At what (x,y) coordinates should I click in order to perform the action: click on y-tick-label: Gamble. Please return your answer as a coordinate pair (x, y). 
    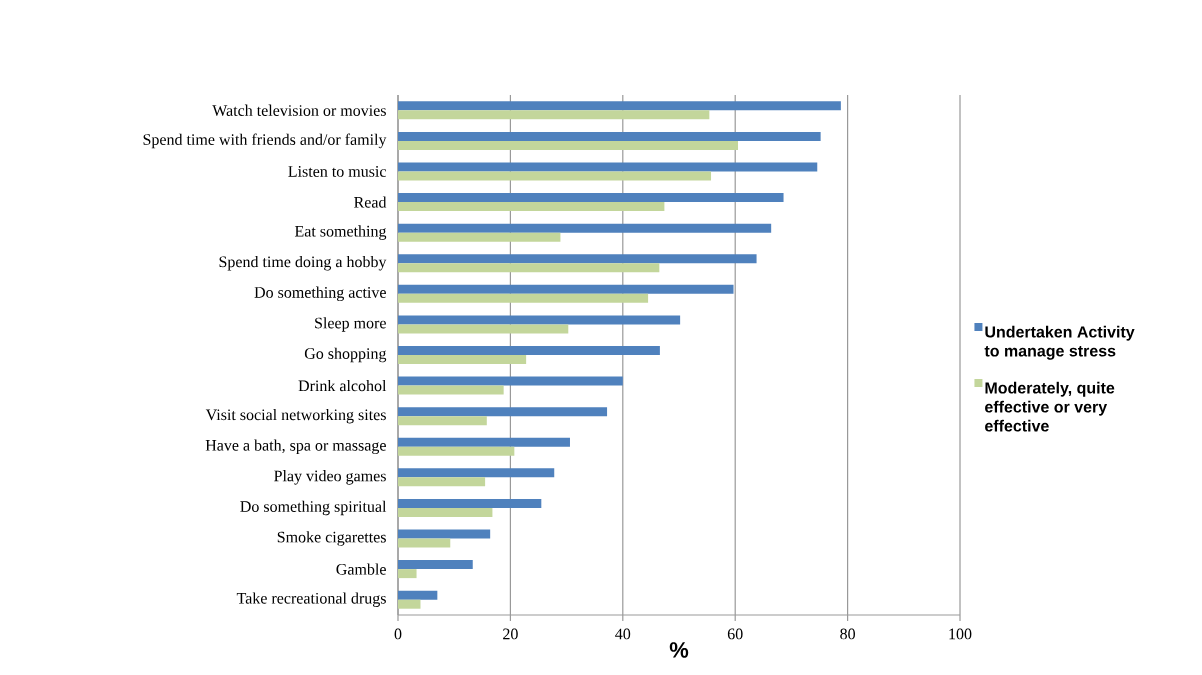
    Looking at the image, I should click on (361, 569).